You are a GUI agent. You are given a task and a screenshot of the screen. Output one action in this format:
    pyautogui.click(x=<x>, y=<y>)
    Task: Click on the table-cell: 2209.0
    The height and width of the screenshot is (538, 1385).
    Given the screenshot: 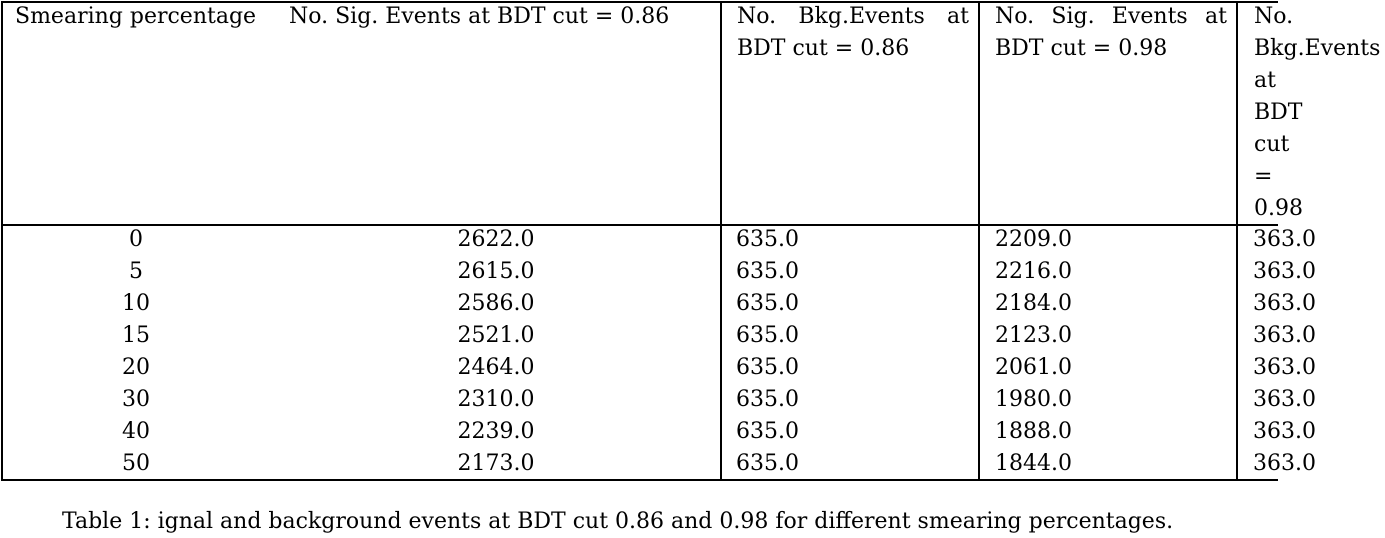 What is the action you would take?
    pyautogui.click(x=1033, y=239)
    